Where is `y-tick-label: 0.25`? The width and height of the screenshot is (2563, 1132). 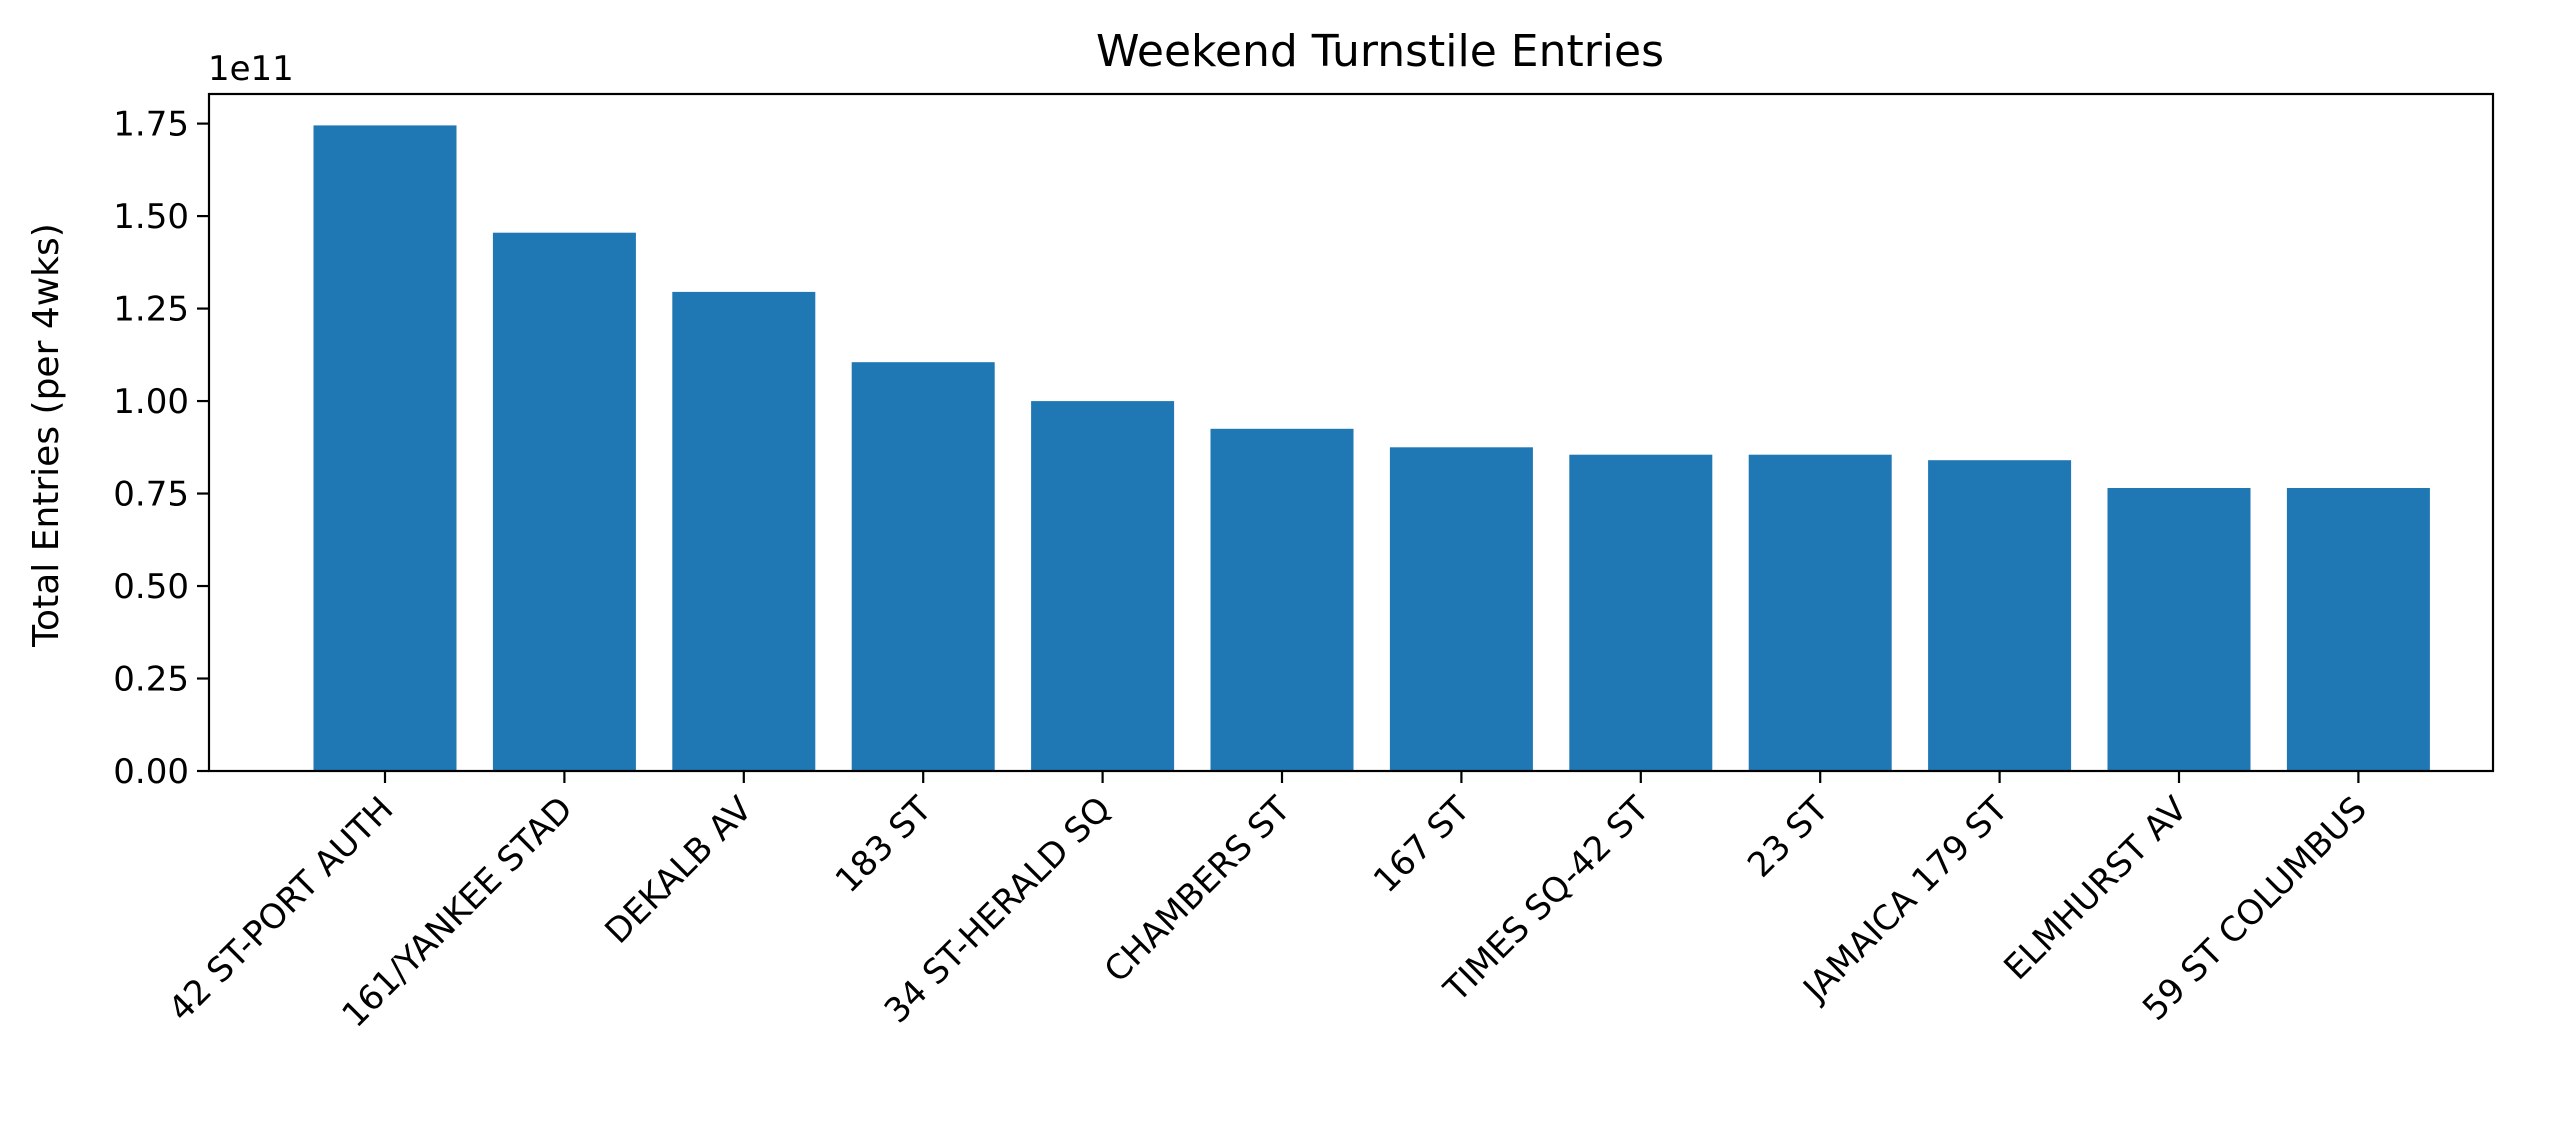
y-tick-label: 0.25 is located at coordinates (151, 680).